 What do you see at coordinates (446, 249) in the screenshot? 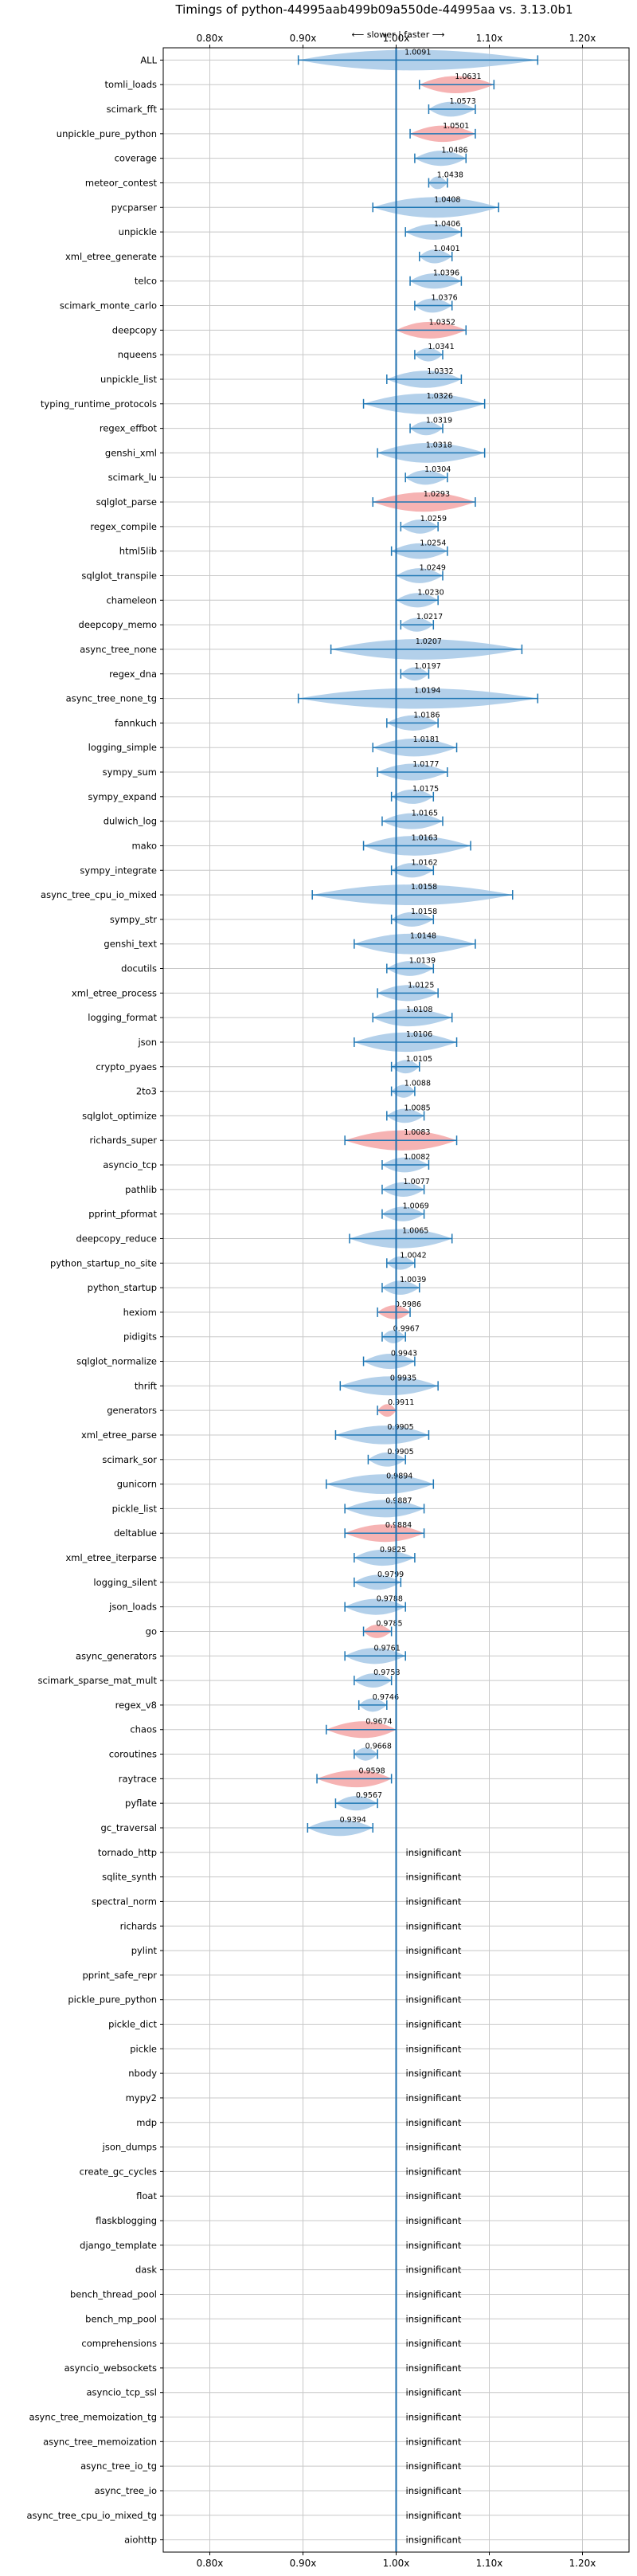
I see `value-label: 1.0401` at bounding box center [446, 249].